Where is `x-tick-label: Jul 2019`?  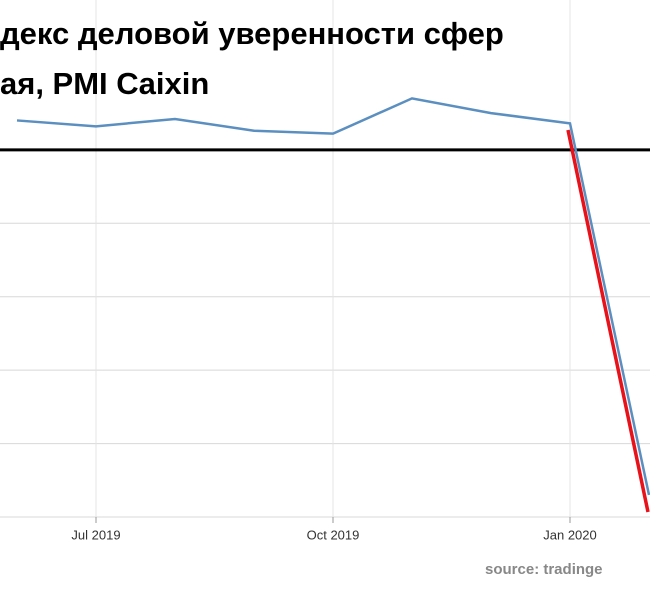
x-tick-label: Jul 2019 is located at coordinates (95, 534).